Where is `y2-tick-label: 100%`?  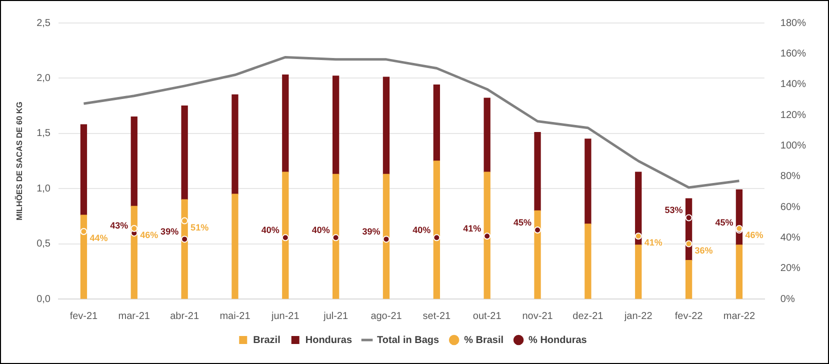
y2-tick-label: 100% is located at coordinates (793, 146).